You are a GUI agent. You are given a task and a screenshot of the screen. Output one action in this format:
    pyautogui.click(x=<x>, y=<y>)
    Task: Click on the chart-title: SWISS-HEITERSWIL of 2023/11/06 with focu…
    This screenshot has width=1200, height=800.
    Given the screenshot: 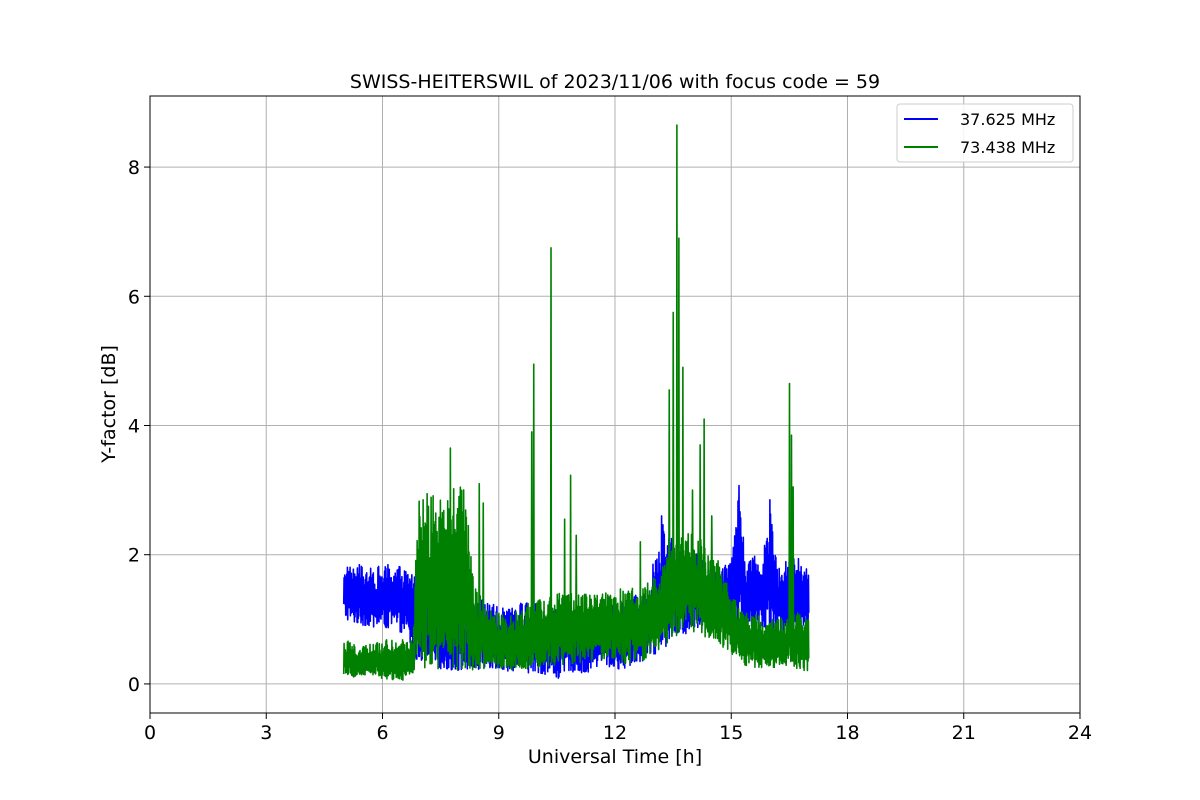 What is the action you would take?
    pyautogui.click(x=615, y=82)
    